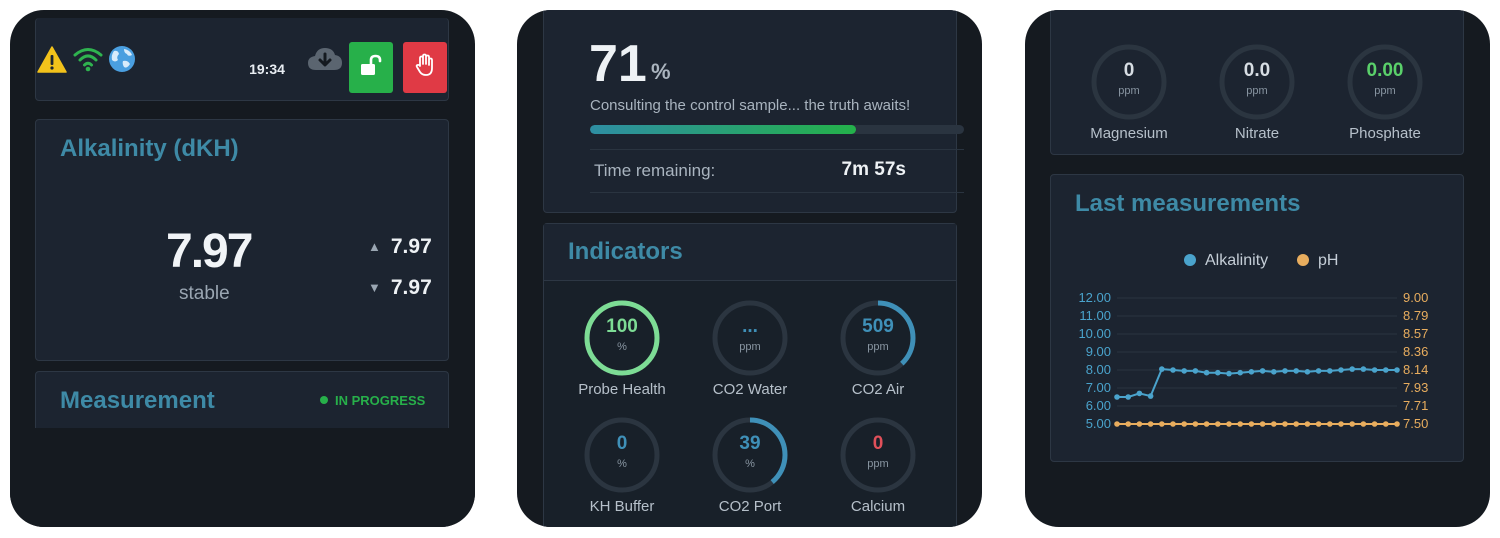  I want to click on gauge-probe-health: 100% Probe Health, so click(622, 354).